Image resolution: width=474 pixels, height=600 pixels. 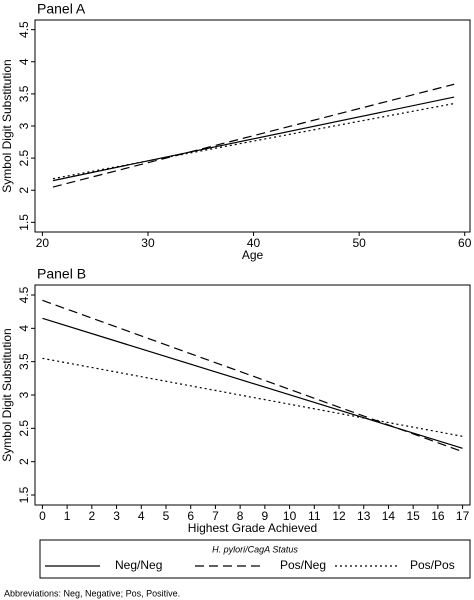 I want to click on x-tick-label: 40, so click(x=254, y=243).